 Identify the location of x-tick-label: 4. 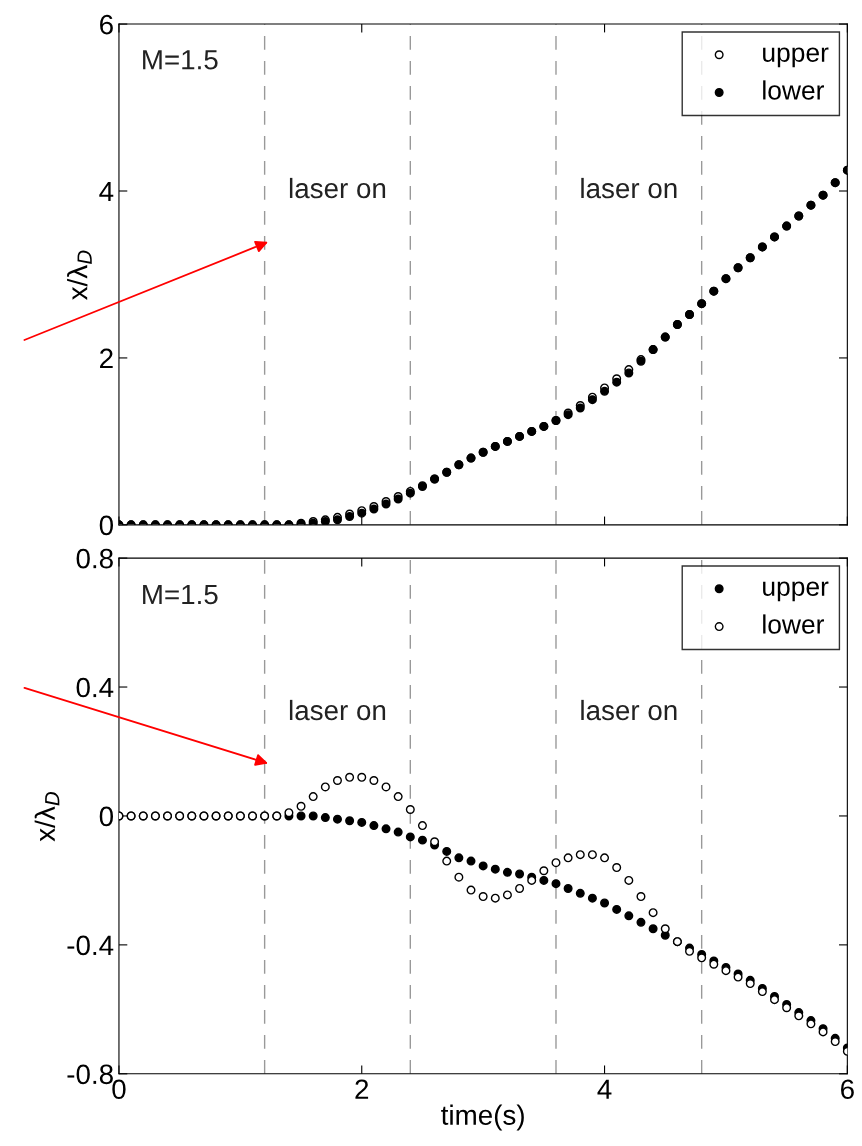
(604, 1089).